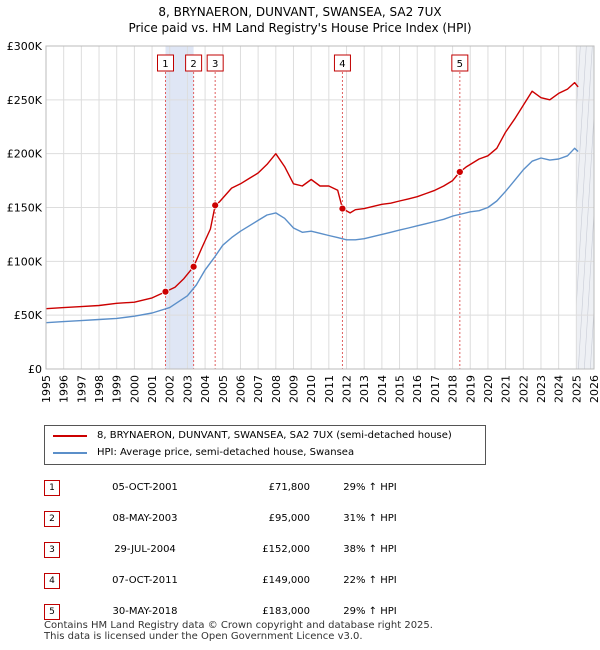 This screenshot has width=600, height=650. What do you see at coordinates (187, 389) in the screenshot?
I see `x-tick-label: 2003` at bounding box center [187, 389].